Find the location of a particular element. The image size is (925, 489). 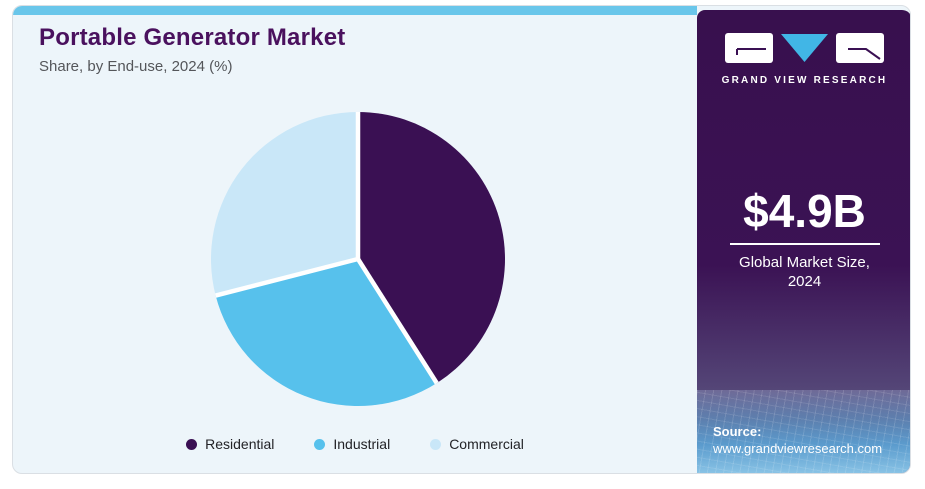

legend-label: Commercial is located at coordinates (486, 444).